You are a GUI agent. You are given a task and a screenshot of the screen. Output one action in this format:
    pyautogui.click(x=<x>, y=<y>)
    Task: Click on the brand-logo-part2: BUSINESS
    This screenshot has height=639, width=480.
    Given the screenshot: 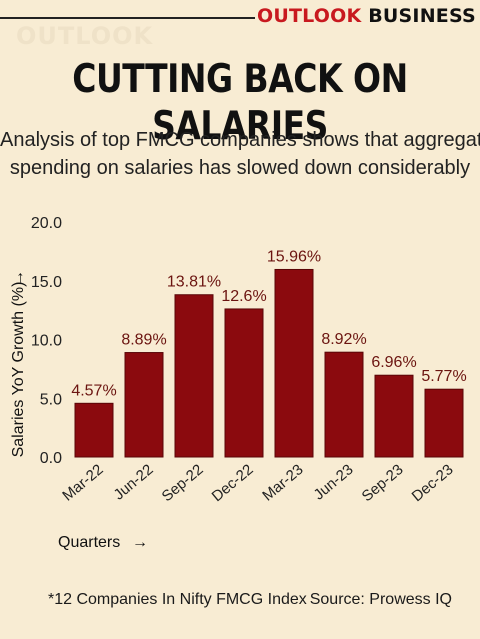 What is the action you would take?
    pyautogui.click(x=422, y=16)
    